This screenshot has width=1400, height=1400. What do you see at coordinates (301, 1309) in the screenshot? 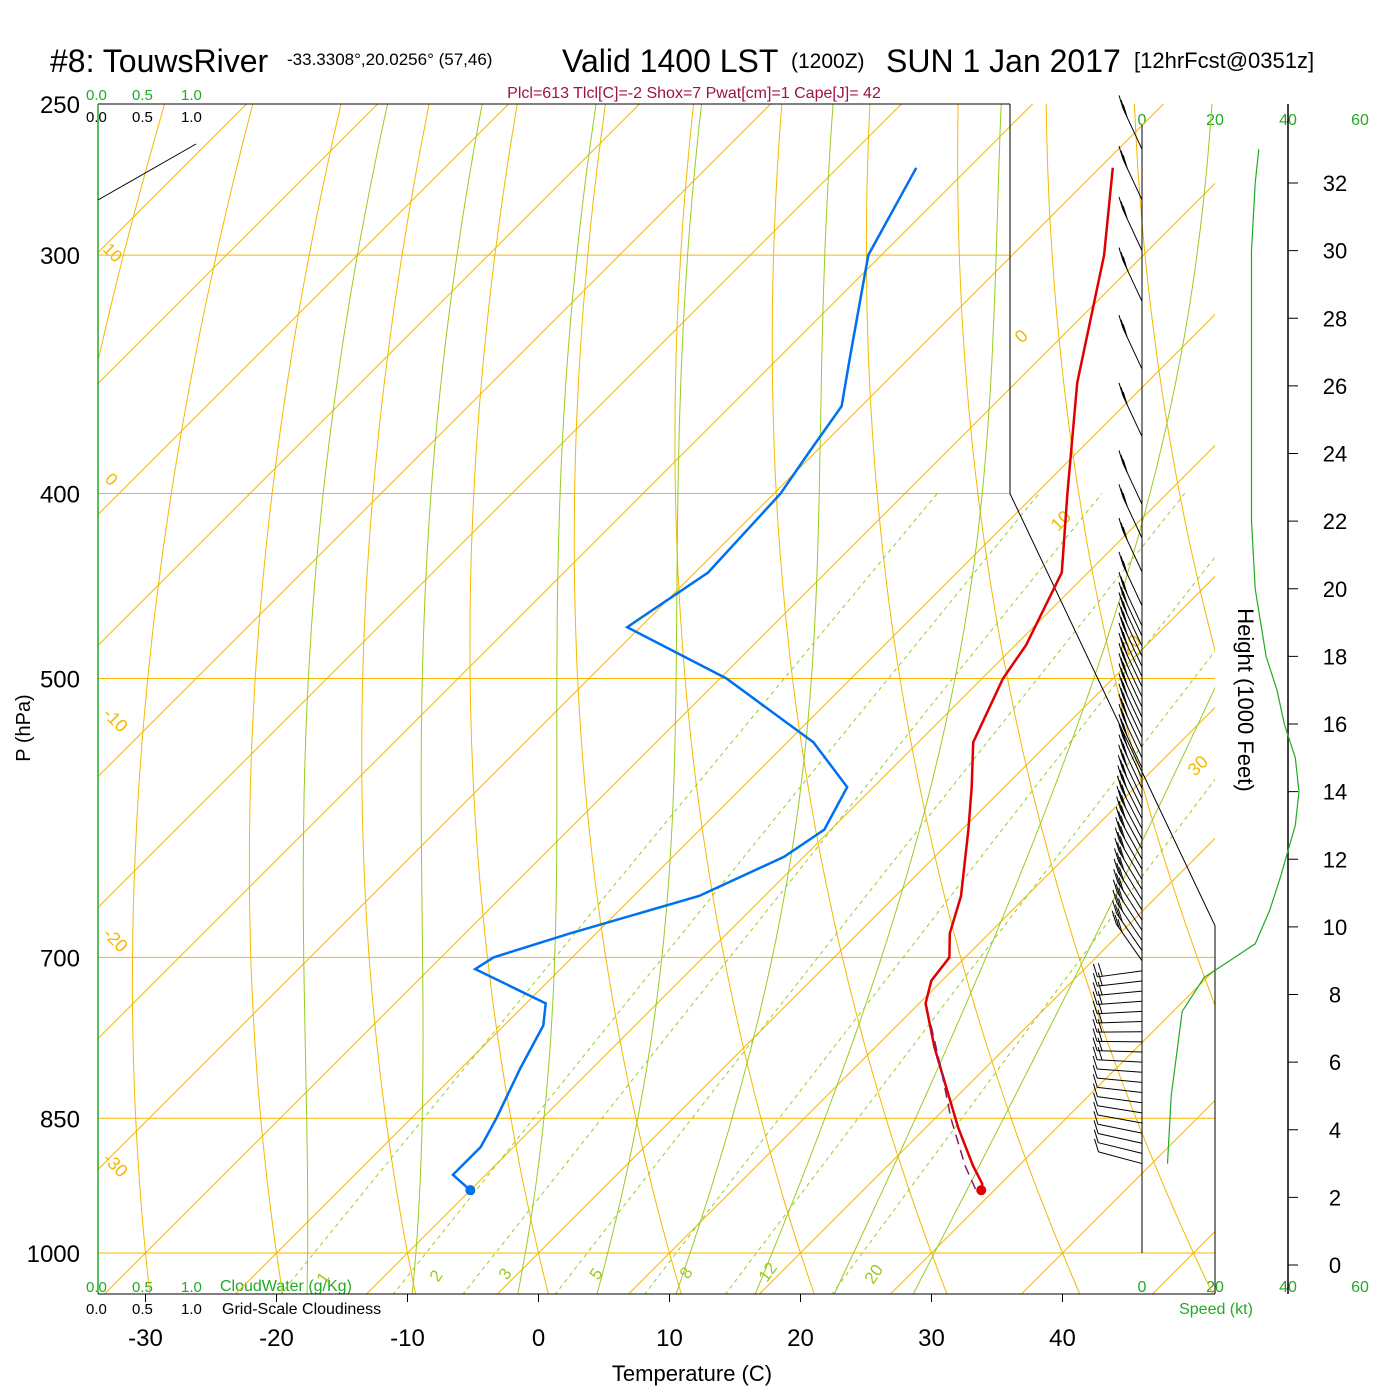
I see `cloudiness-axis-label: Grid-Scale Cloudiness` at bounding box center [301, 1309].